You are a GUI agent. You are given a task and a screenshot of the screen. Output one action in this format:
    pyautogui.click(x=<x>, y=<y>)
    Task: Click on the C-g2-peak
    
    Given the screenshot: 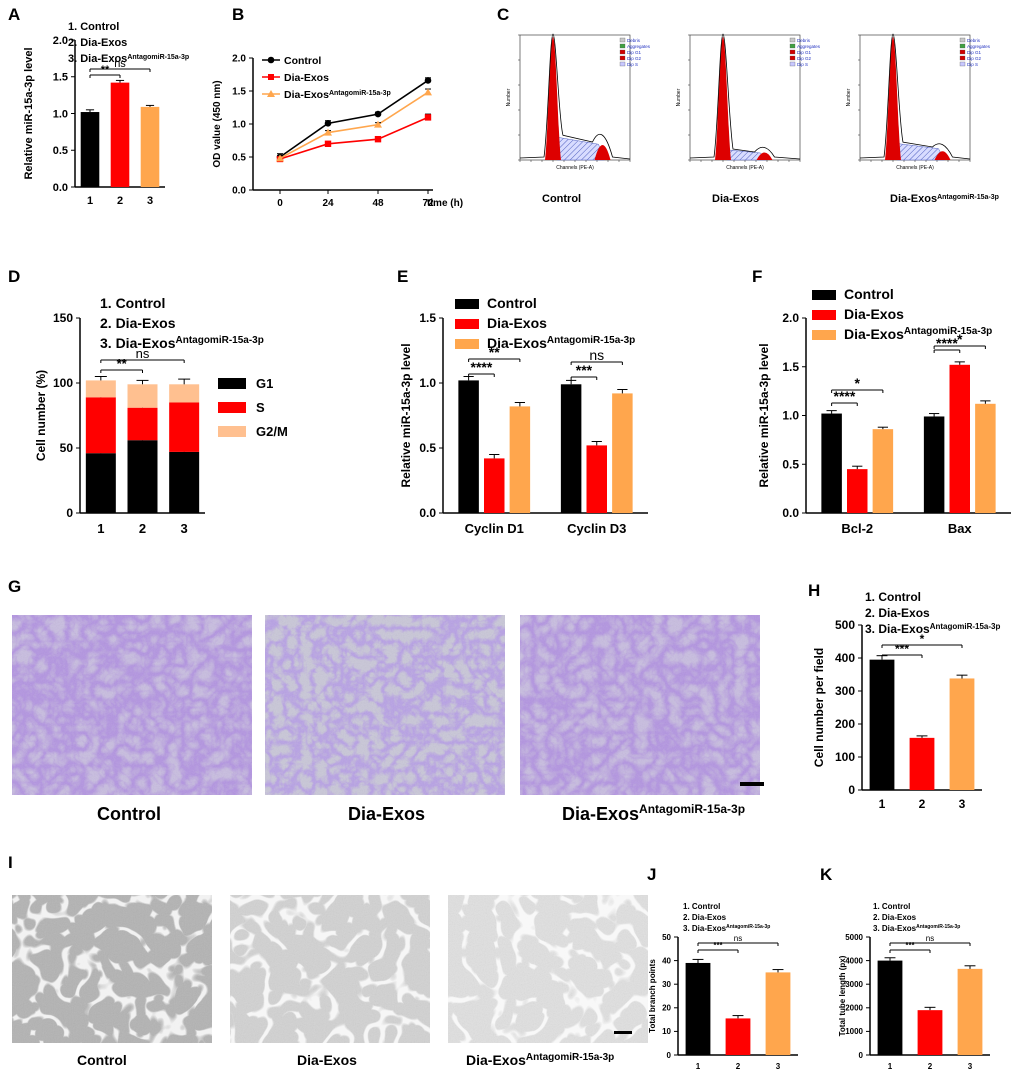 What is the action you would take?
    pyautogui.click(x=602, y=152)
    